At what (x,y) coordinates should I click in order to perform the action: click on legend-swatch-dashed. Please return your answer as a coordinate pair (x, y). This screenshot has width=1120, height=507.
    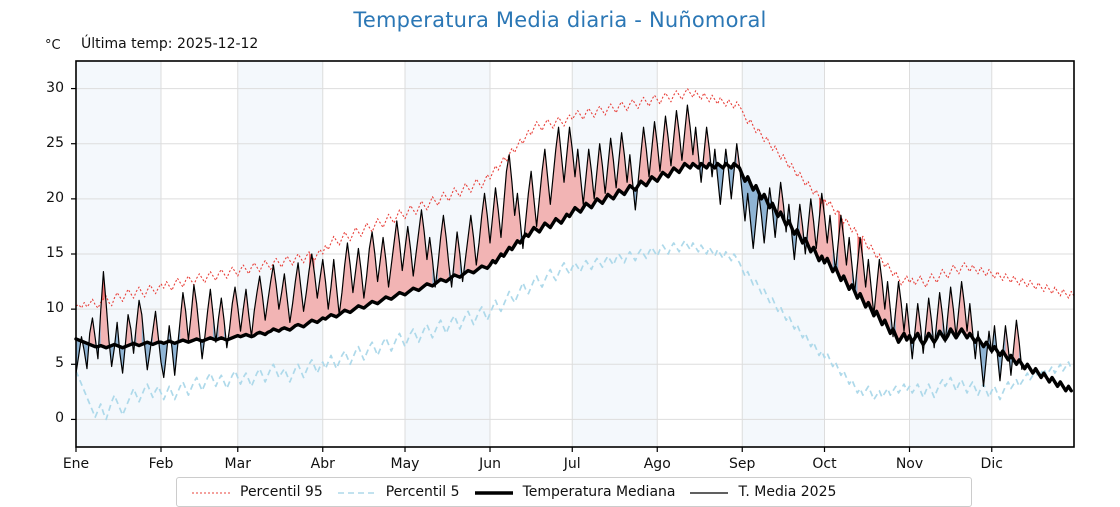
    Looking at the image, I should click on (357, 492).